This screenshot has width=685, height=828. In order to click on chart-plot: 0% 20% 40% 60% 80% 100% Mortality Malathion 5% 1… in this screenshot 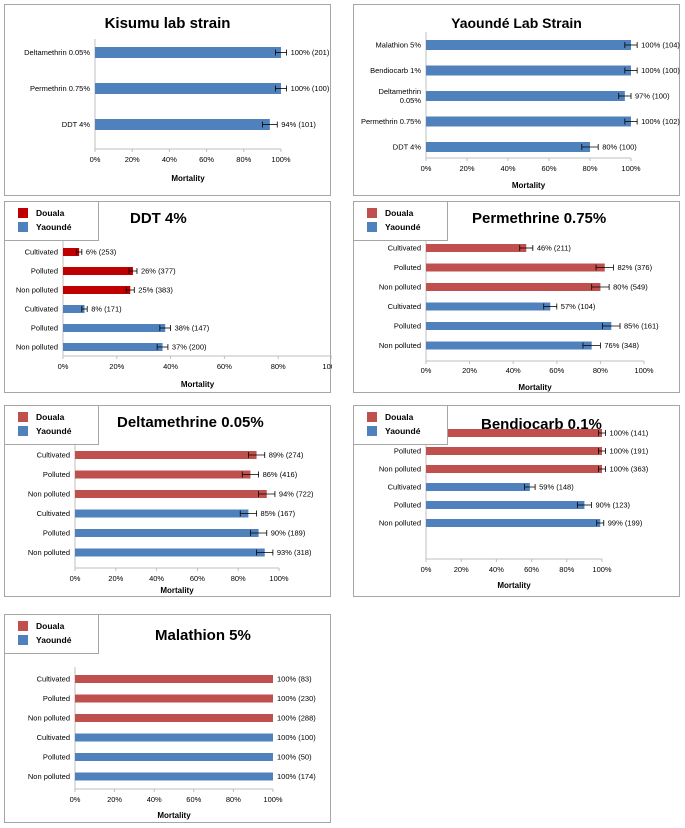, I will do `click(520, 111)`.